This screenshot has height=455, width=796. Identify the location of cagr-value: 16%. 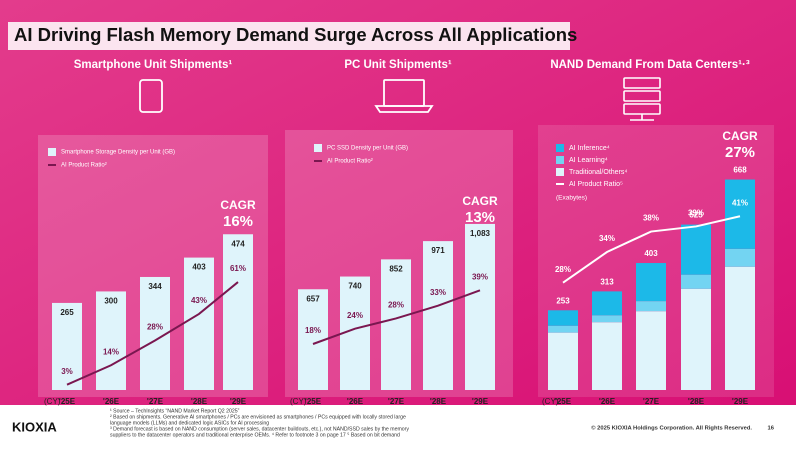
(238, 221).